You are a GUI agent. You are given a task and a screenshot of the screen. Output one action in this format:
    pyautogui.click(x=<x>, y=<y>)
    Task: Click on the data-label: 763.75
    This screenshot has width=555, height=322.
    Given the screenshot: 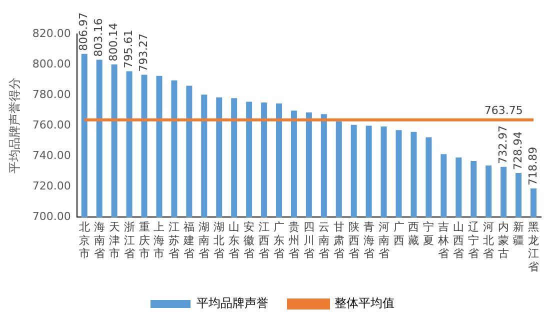 What is the action you would take?
    pyautogui.click(x=503, y=111)
    